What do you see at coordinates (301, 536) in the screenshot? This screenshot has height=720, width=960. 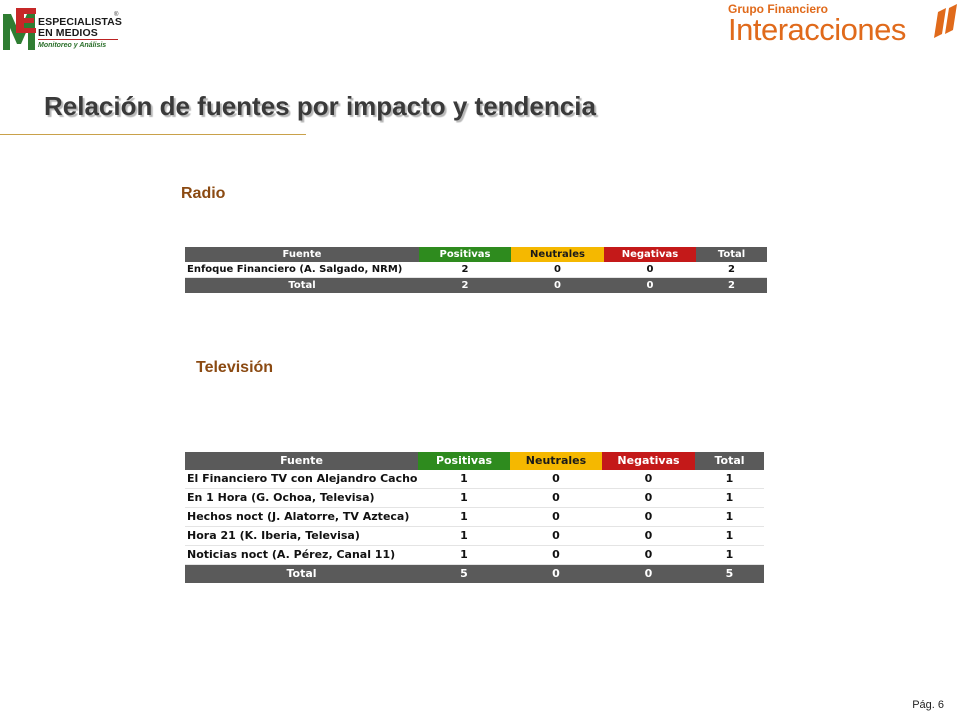 I see `cell-fuente: Hora 21 (K. Iberia, Televisa)` at bounding box center [301, 536].